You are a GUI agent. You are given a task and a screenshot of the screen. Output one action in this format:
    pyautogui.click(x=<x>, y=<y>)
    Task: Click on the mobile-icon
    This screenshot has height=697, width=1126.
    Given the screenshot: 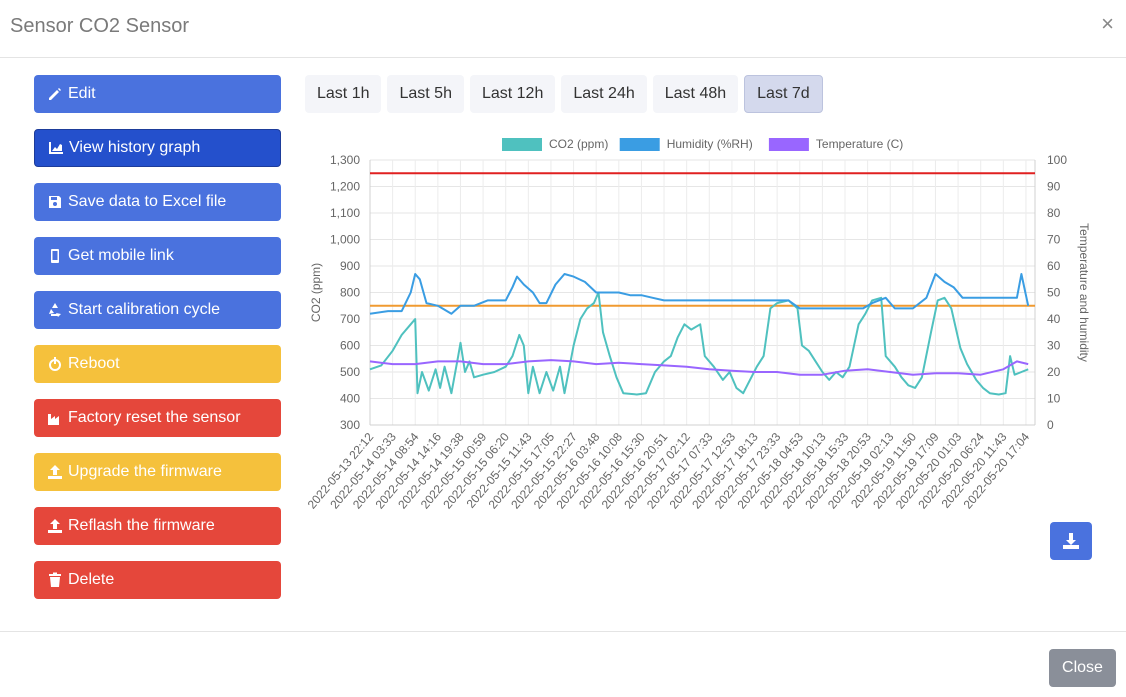 What is the action you would take?
    pyautogui.click(x=55, y=256)
    